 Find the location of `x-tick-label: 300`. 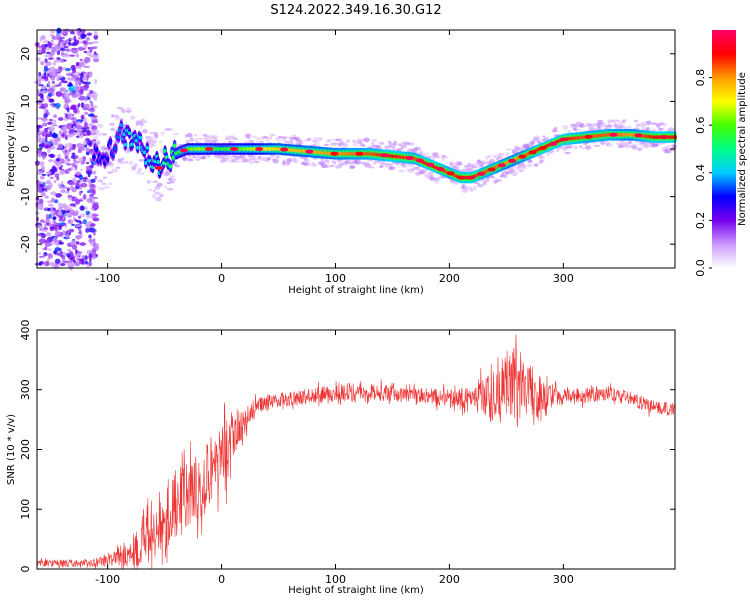

x-tick-label: 300 is located at coordinates (563, 579).